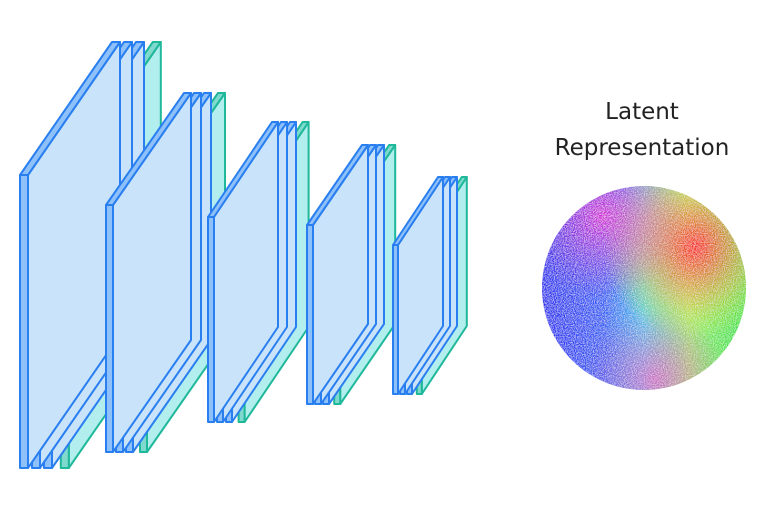 The height and width of the screenshot is (510, 774). What do you see at coordinates (644, 288) in the screenshot?
I see `latent-sphere` at bounding box center [644, 288].